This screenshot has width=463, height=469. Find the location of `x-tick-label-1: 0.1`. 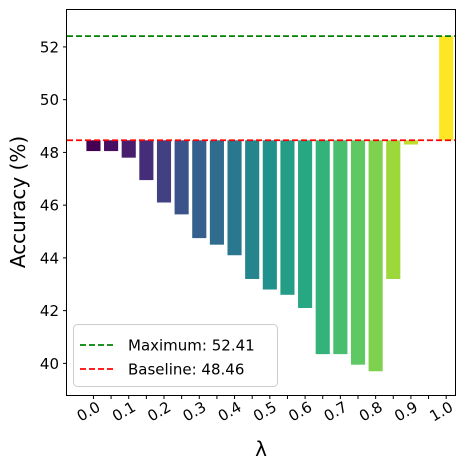

x-tick-label-1: 0.1 is located at coordinates (124, 412).